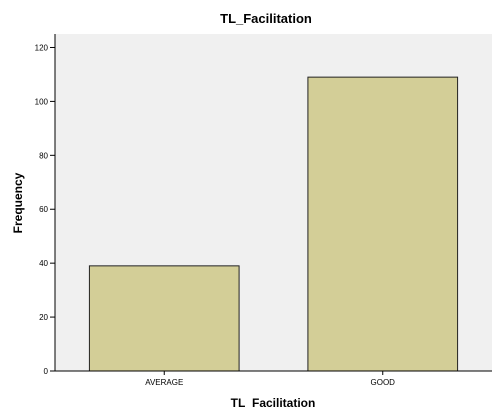 This screenshot has width=493, height=408. I want to click on chart-title: TL_Facilitation, so click(266, 18).